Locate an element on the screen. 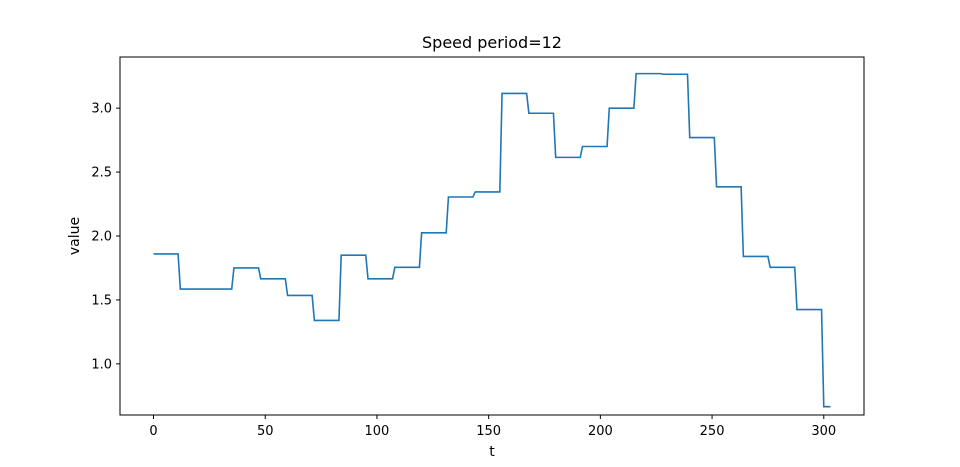  x-tick-label: 50 is located at coordinates (265, 431).